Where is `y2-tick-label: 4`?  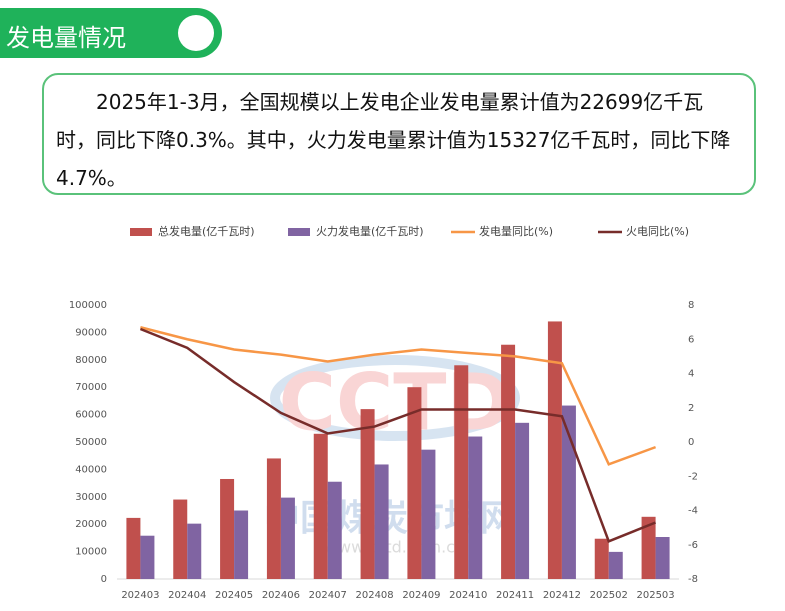 y2-tick-label: 4 is located at coordinates (691, 374).